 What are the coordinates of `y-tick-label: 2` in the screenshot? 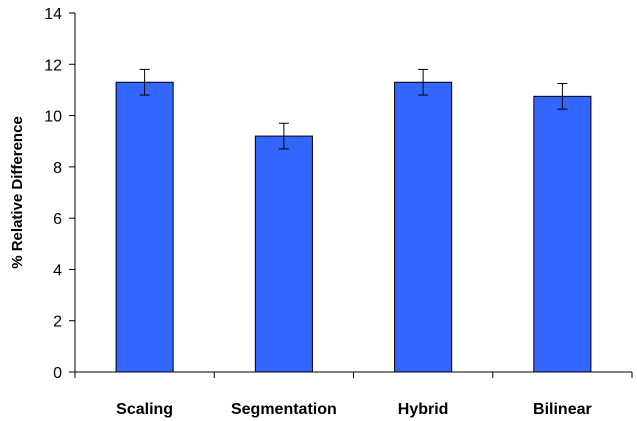 It's located at (57, 322).